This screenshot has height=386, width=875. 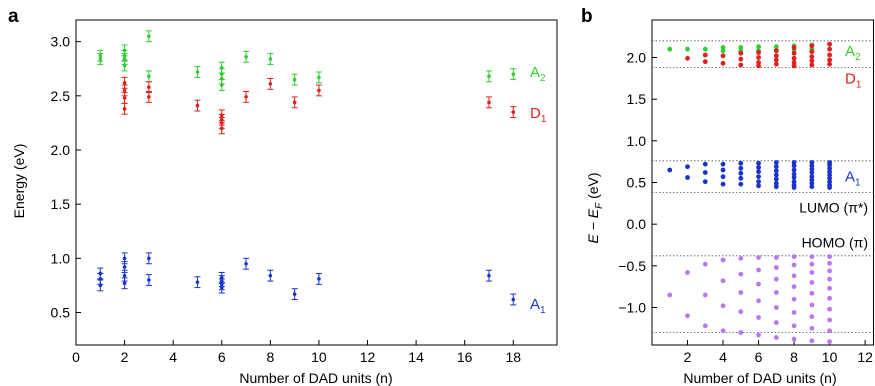 What do you see at coordinates (125, 357) in the screenshot?
I see `panel-a-x-tick-label: 2` at bounding box center [125, 357].